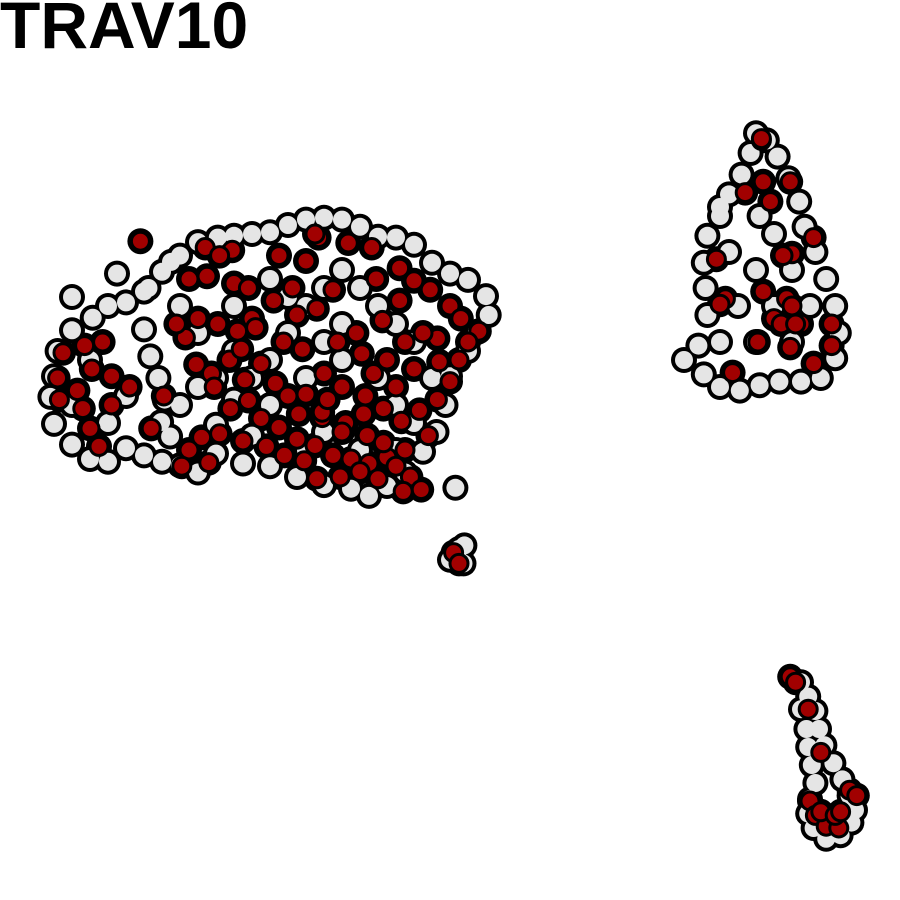 The height and width of the screenshot is (900, 900). I want to click on chart-title: TRAV10, so click(124, 31).